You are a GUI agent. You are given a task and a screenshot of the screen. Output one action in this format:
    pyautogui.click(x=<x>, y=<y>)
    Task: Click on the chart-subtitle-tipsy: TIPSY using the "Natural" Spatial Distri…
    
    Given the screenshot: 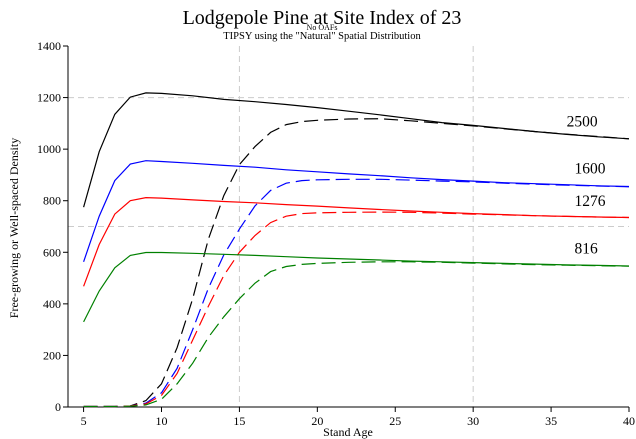 What is the action you would take?
    pyautogui.click(x=322, y=36)
    